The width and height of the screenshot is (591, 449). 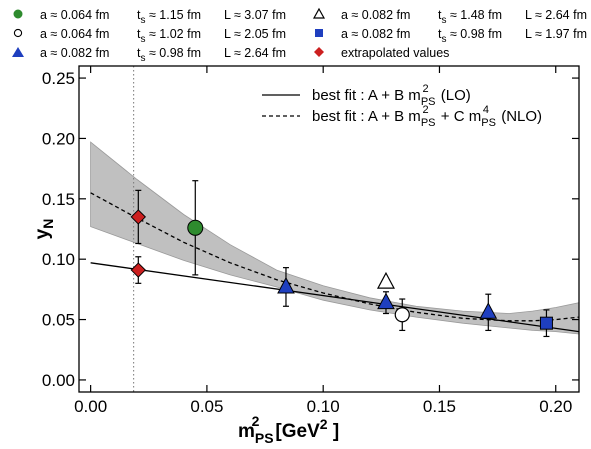 I want to click on x-tick-label-4: 0.20, so click(x=555, y=406).